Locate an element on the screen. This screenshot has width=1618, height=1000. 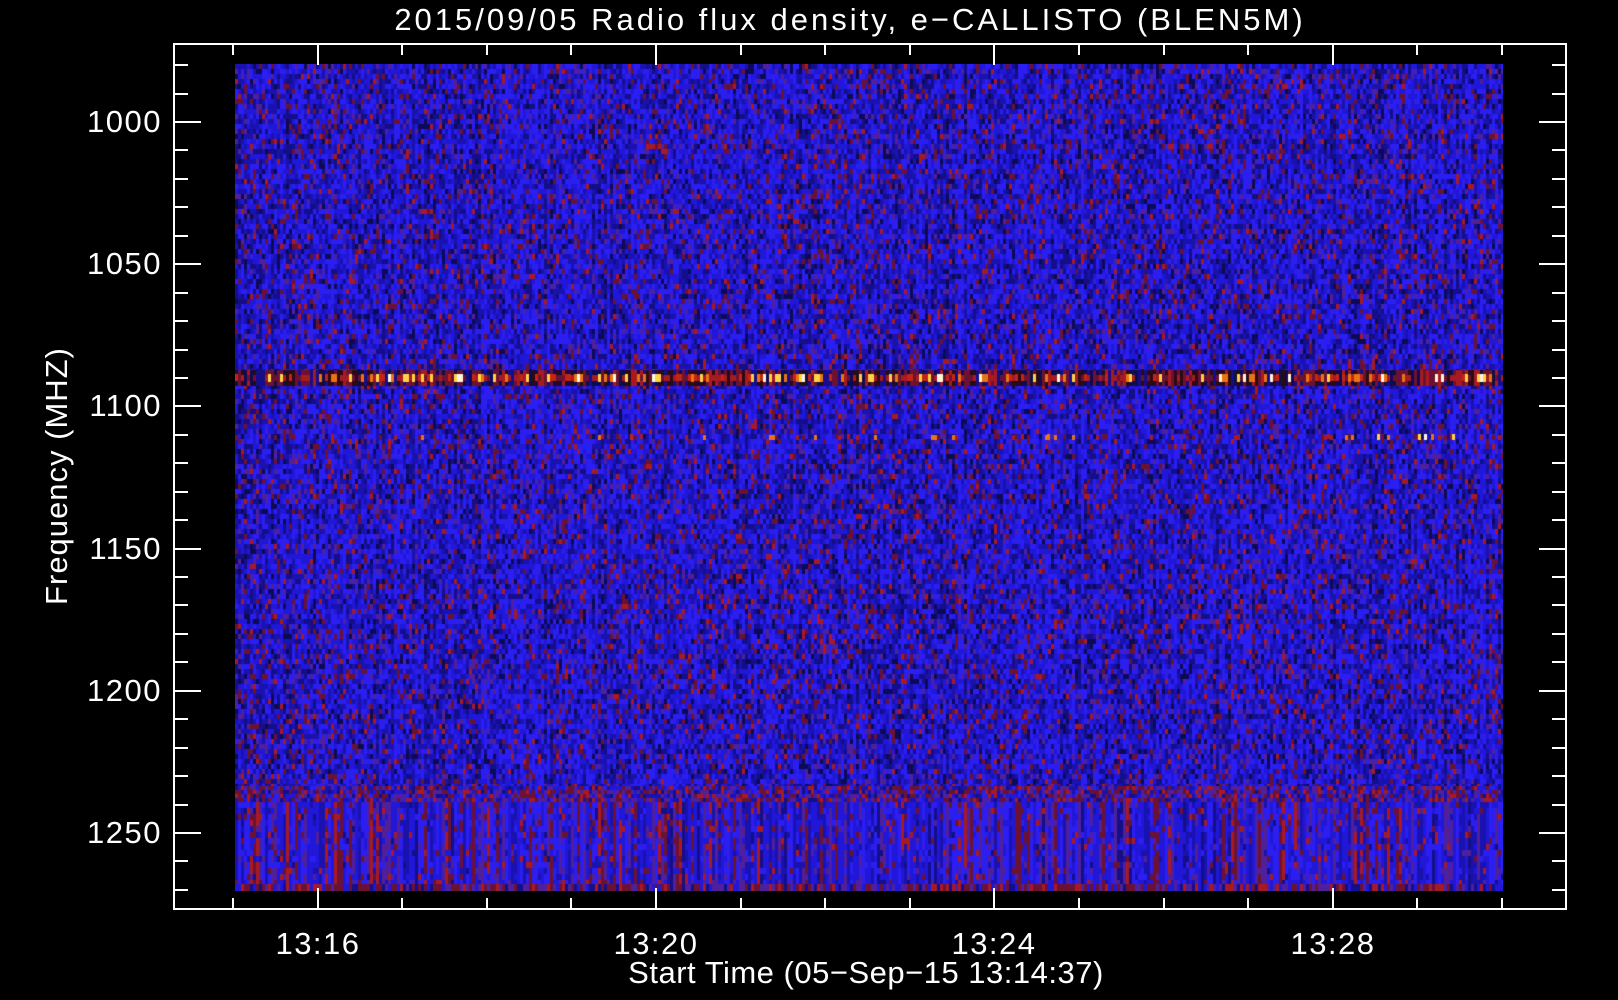
x-tick-label: 13:24 is located at coordinates (994, 943).